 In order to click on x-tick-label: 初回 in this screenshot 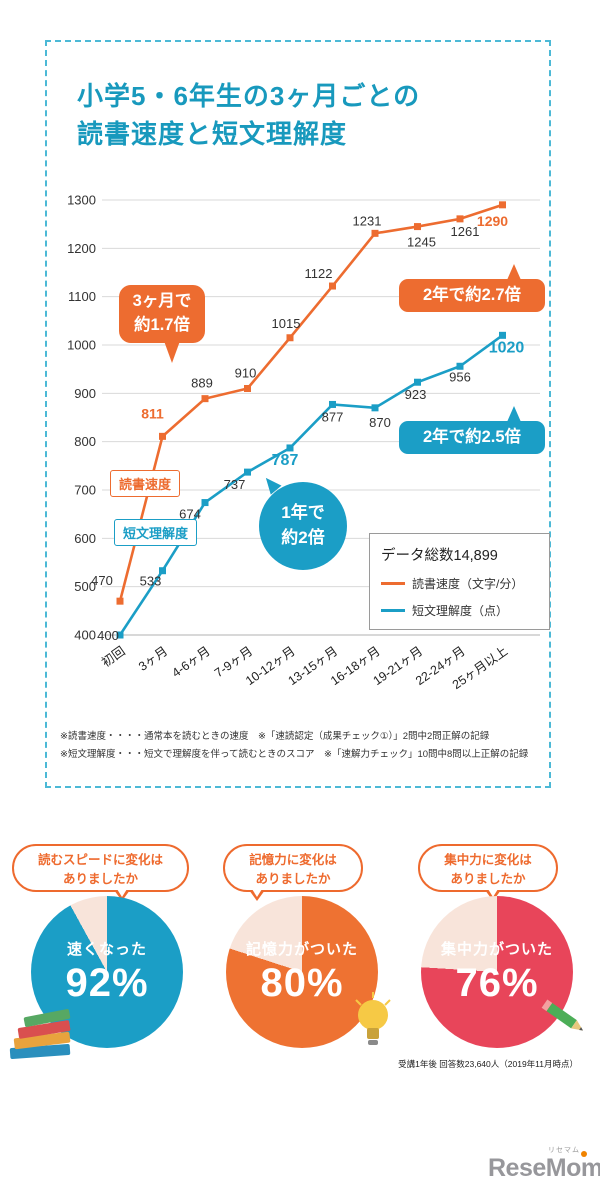, I will do `click(113, 657)`.